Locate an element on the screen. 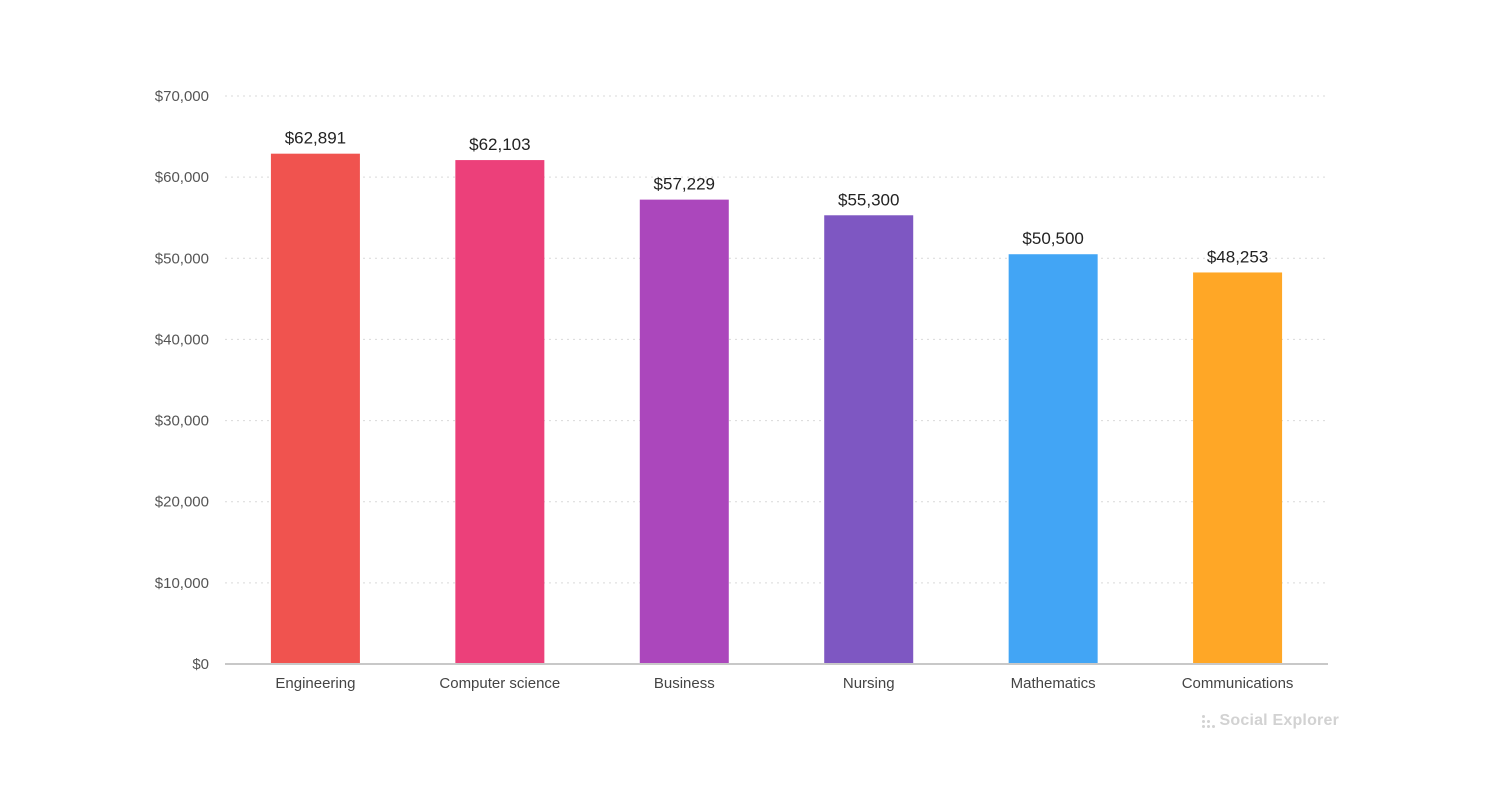  x-tick-label-4: Mathematics is located at coordinates (1053, 683).